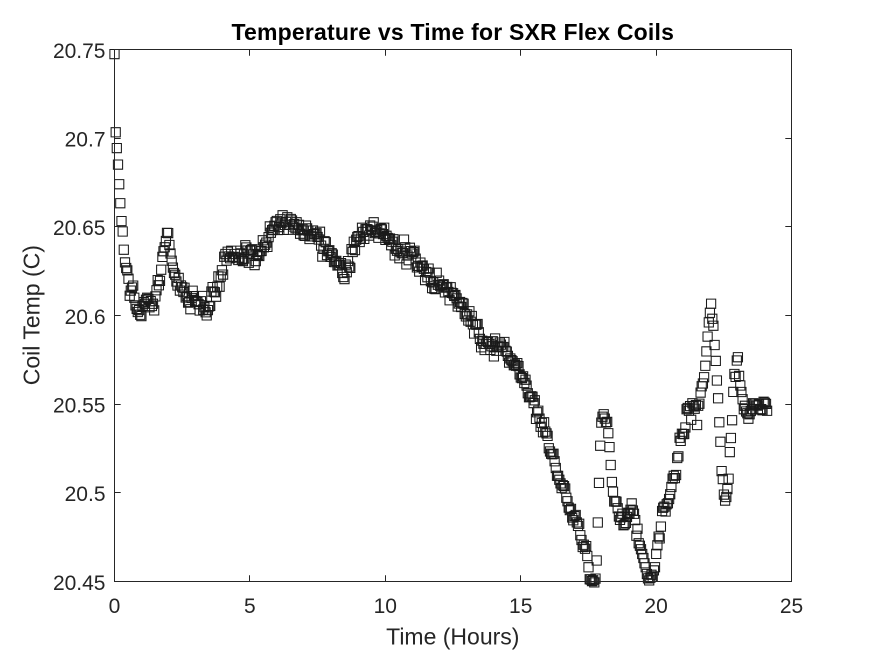 This screenshot has width=875, height=656. Describe the element at coordinates (520, 606) in the screenshot. I see `svg-text: 15` at that location.